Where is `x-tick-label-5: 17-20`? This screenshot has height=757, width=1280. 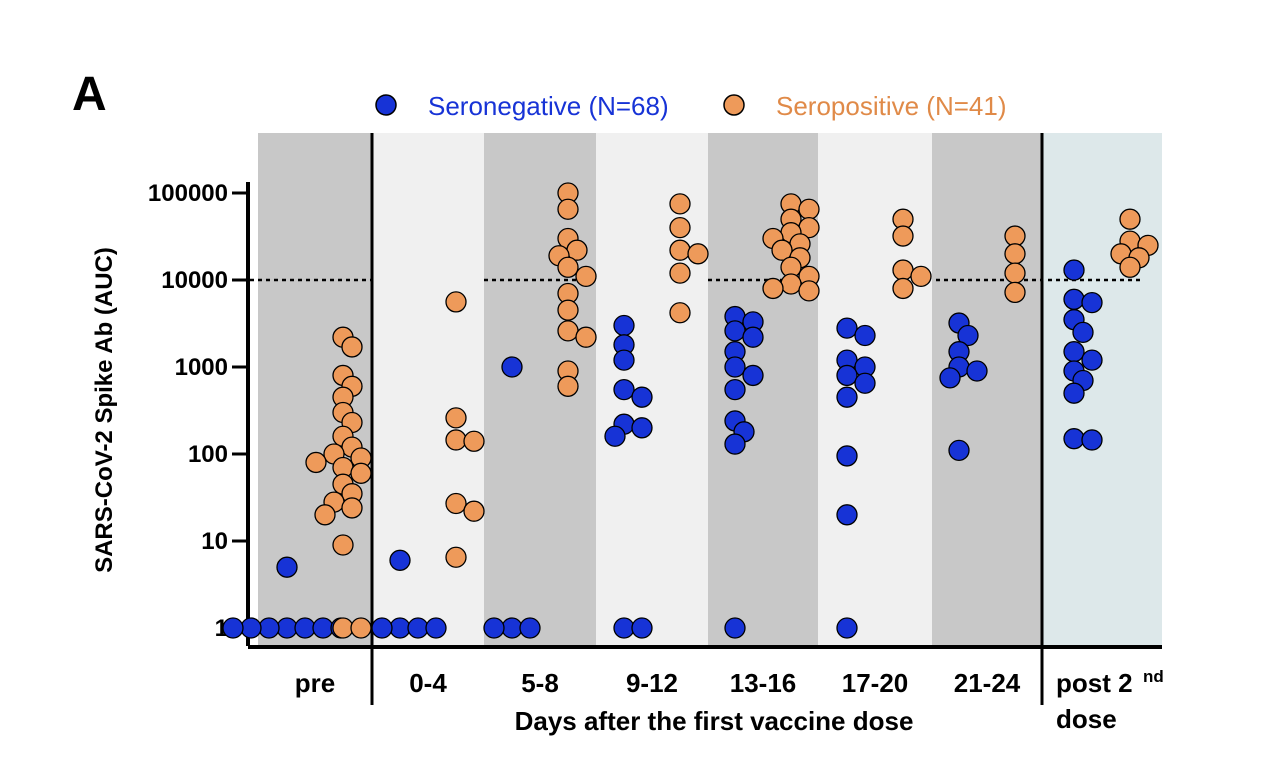
x-tick-label-5: 17-20 is located at coordinates (875, 683).